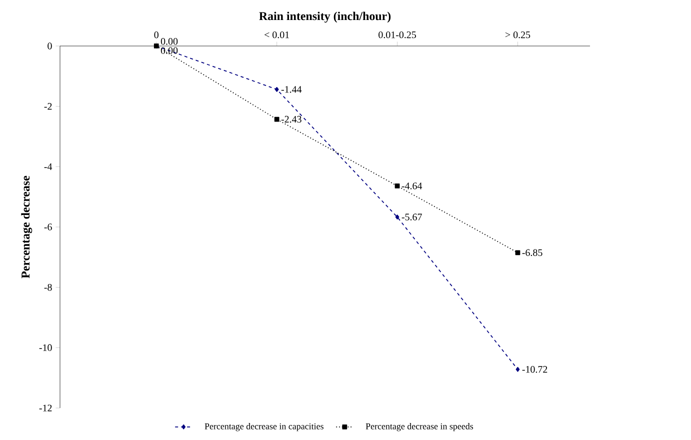 Image resolution: width=691 pixels, height=440 pixels. Describe the element at coordinates (48, 166) in the screenshot. I see `y-tick-label: -4` at that location.